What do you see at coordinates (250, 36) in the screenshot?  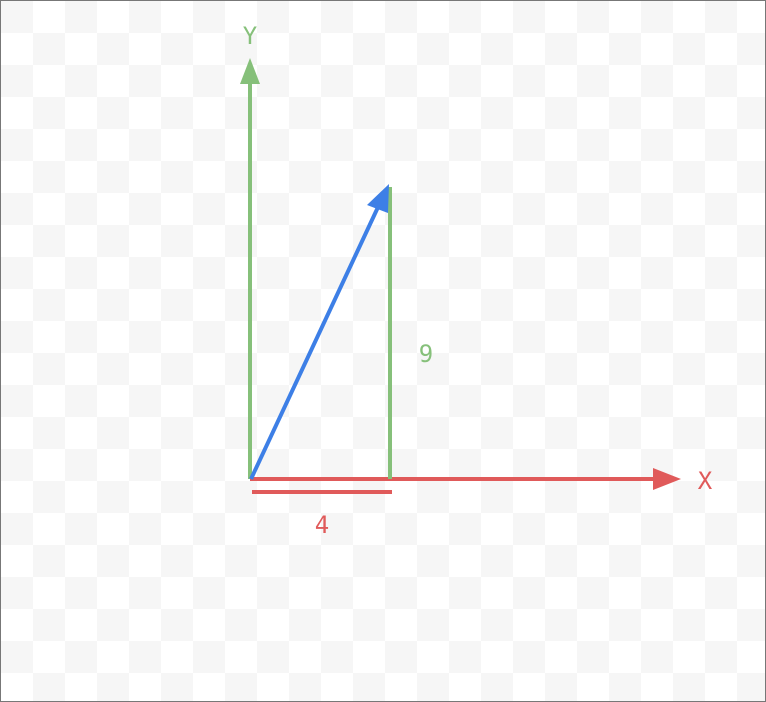 I see `y-axis-label: Y` at bounding box center [250, 36].